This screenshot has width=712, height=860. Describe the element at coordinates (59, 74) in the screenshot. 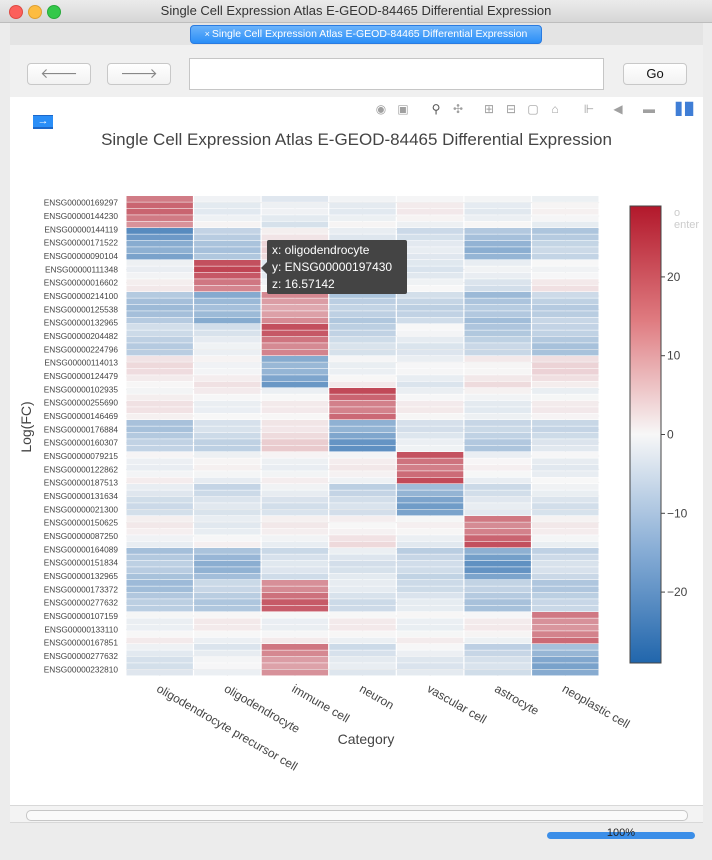

I see `back-button: 🡐` at that location.